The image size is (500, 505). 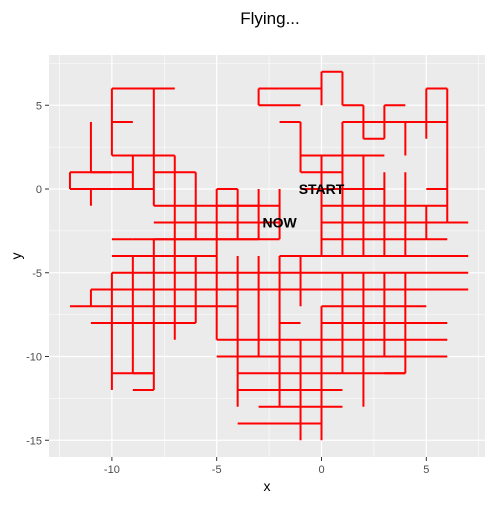 I want to click on annotation-label: START, so click(x=322, y=189).